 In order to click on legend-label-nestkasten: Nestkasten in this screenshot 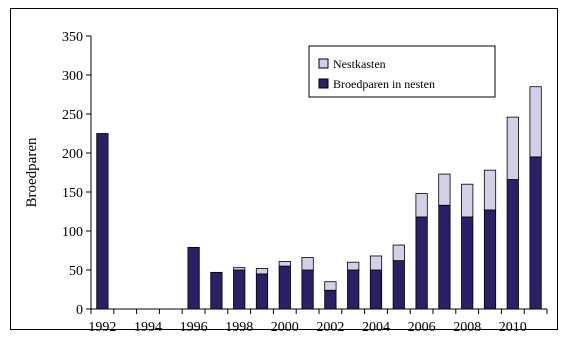, I will do `click(359, 64)`.